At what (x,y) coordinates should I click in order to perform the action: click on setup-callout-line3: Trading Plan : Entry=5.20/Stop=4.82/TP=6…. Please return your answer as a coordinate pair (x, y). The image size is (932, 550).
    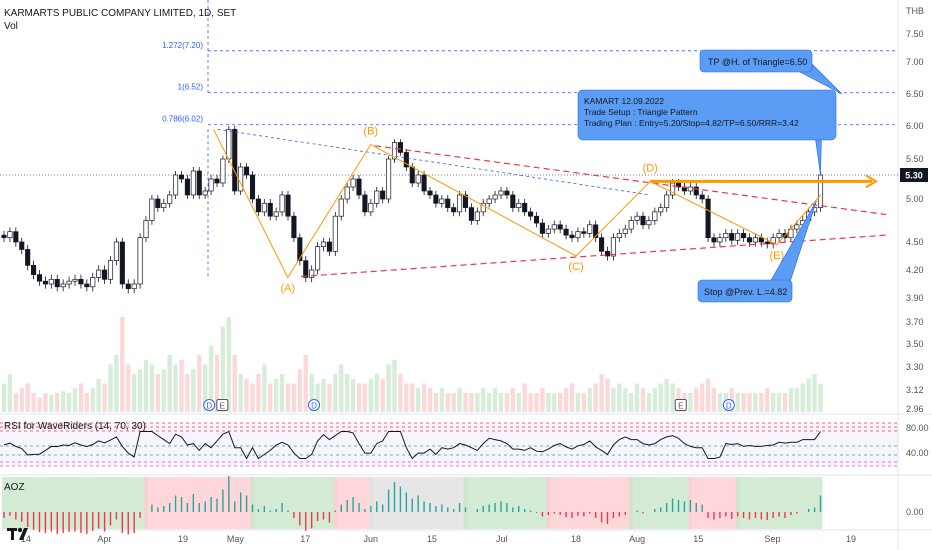
    Looking at the image, I should click on (691, 123).